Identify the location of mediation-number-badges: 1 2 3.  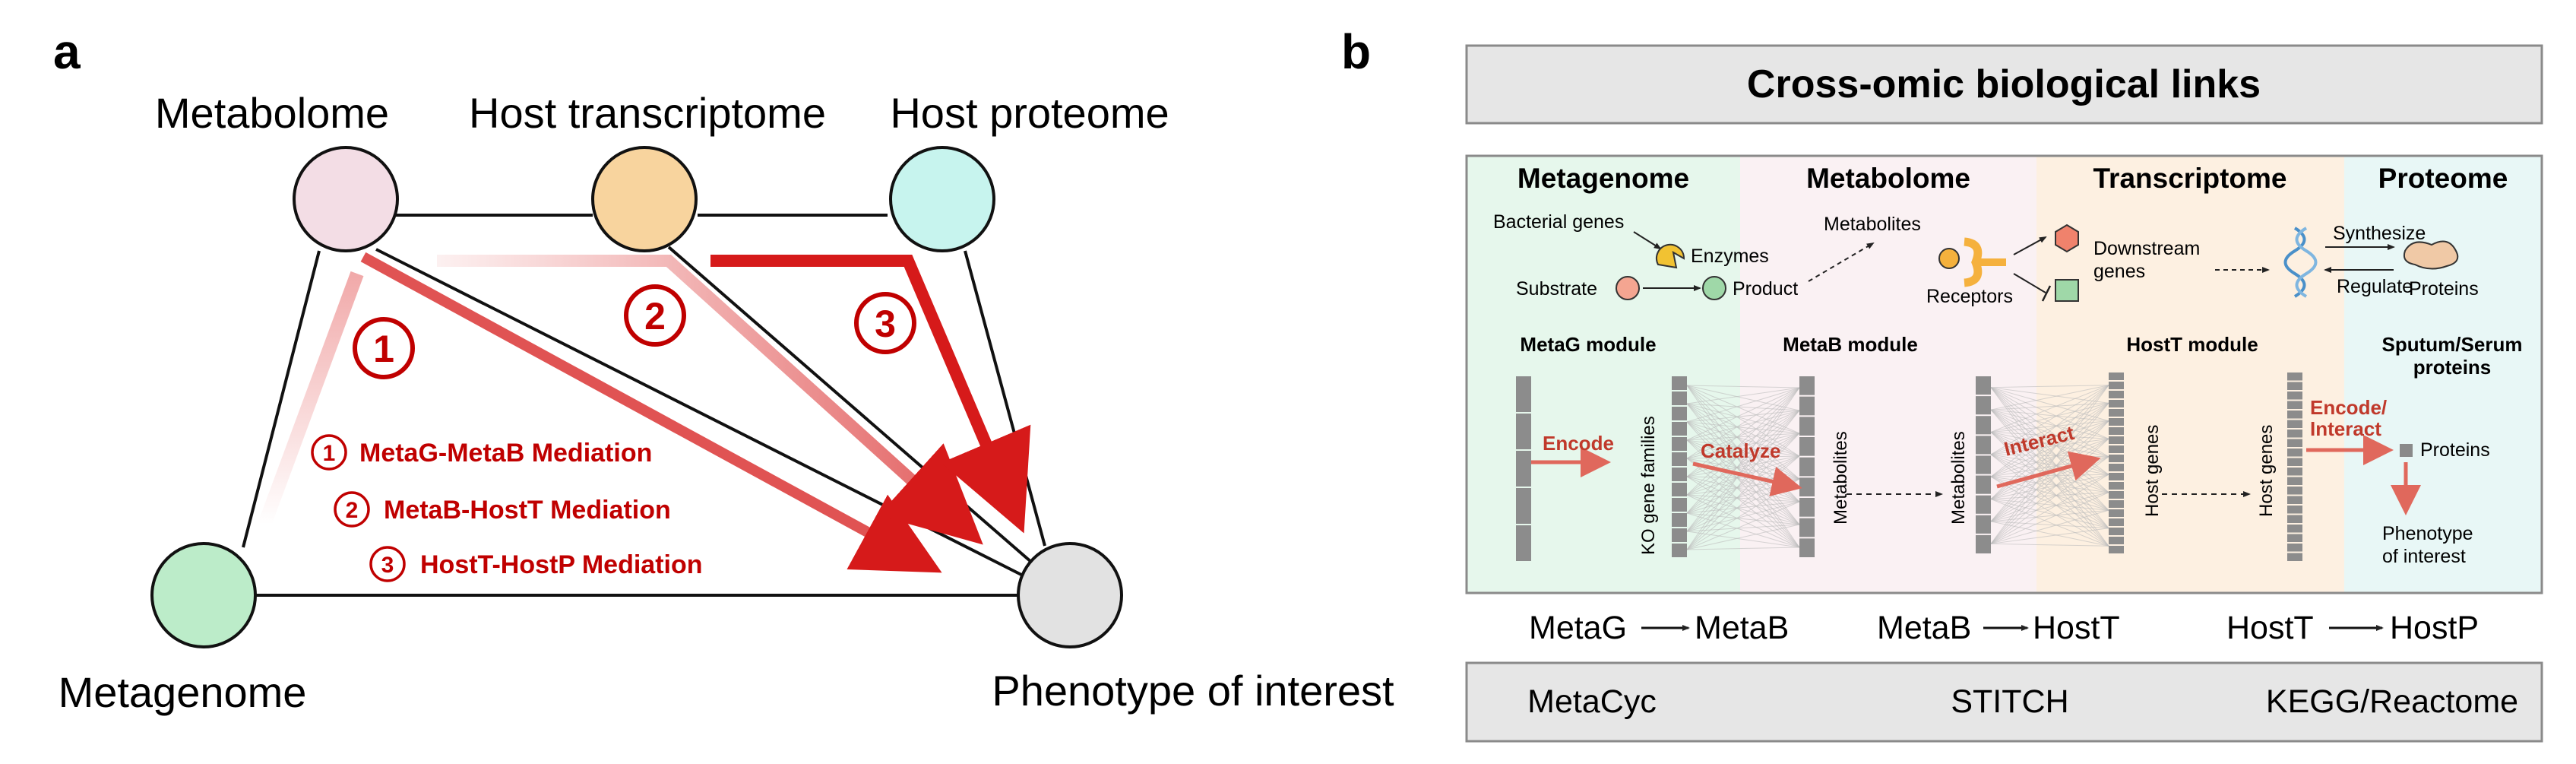
(634, 331).